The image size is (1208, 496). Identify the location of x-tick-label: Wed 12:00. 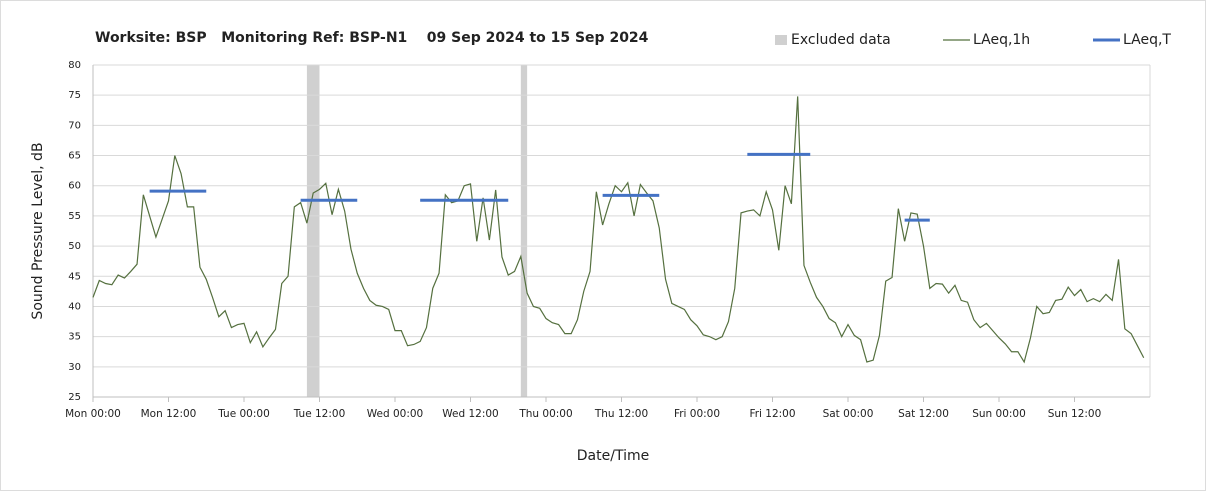
(470, 414).